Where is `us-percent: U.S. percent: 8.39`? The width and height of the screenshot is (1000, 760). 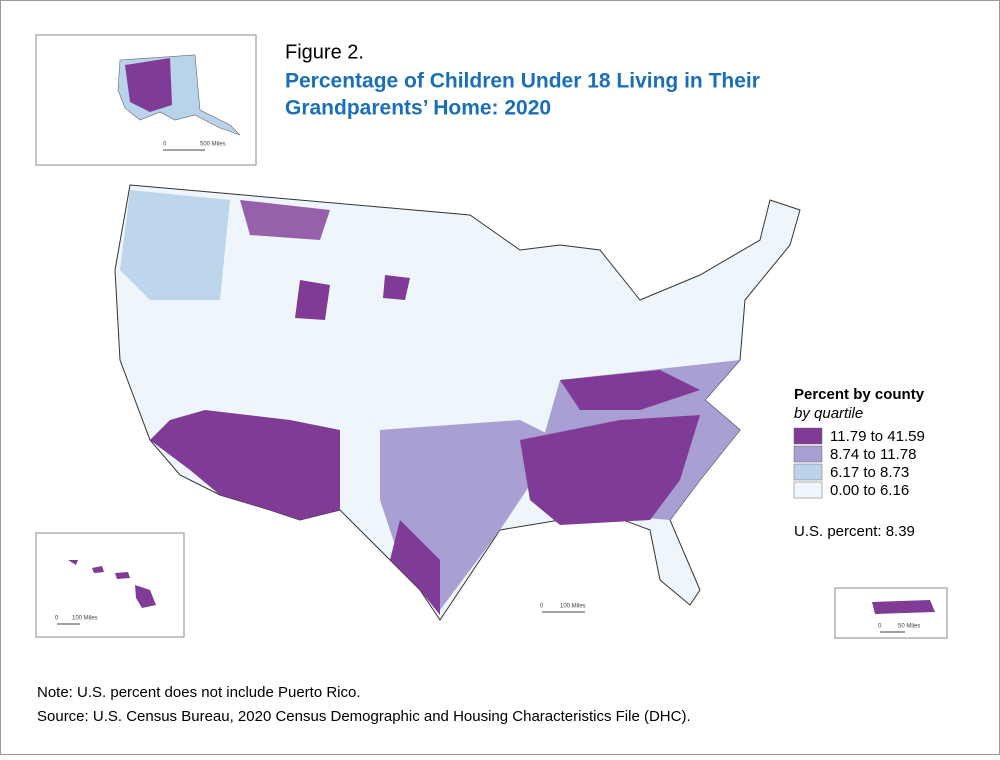 us-percent: U.S. percent: 8.39 is located at coordinates (854, 531).